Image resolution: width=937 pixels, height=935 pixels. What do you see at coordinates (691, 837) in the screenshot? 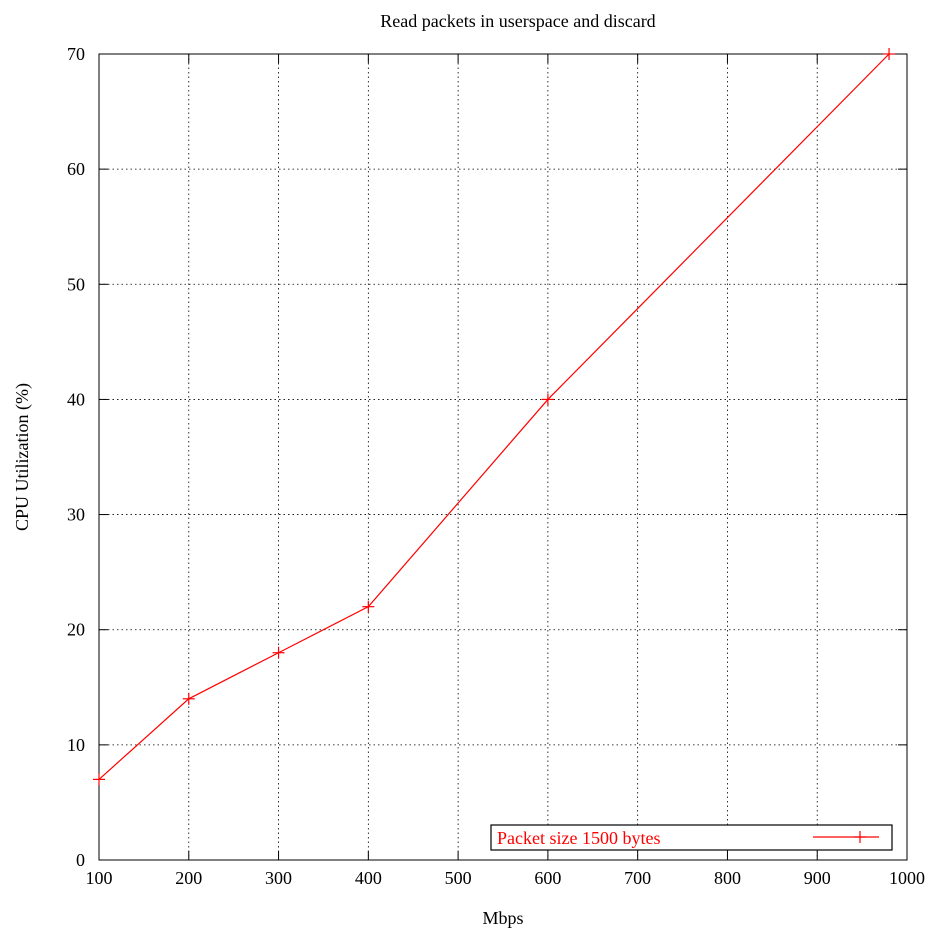
I see `legend: Packet size 1500 bytes` at bounding box center [691, 837].